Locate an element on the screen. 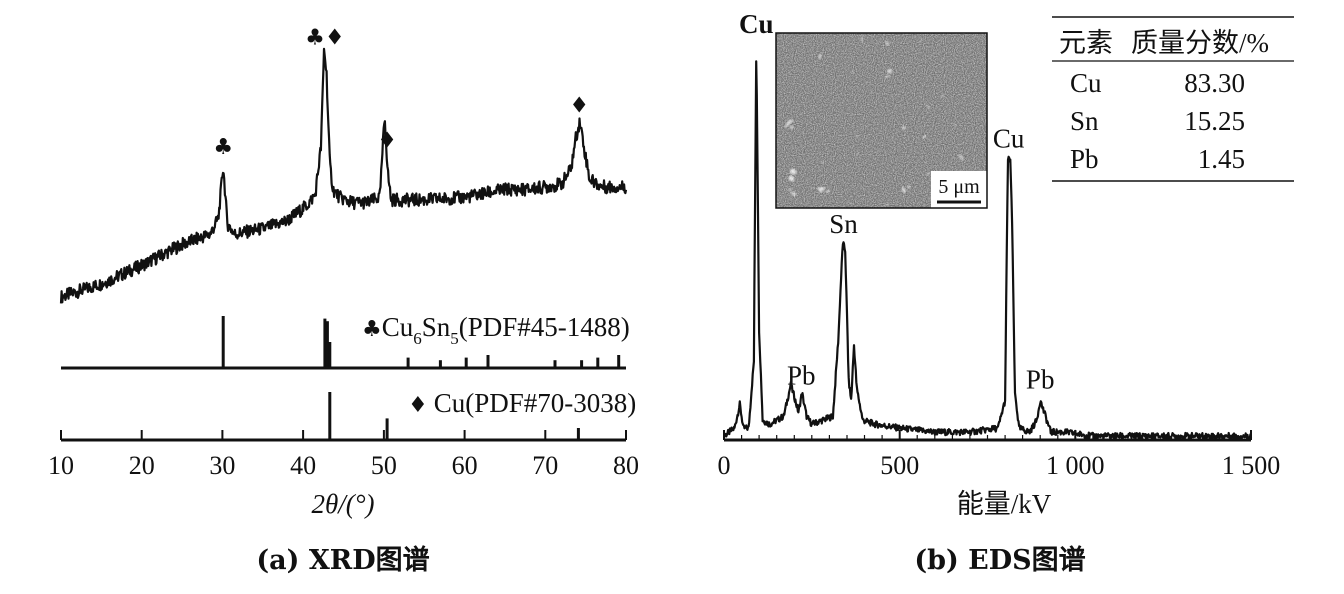 The width and height of the screenshot is (1344, 594). xrd-x-tick-label-1: 20 is located at coordinates (142, 465).